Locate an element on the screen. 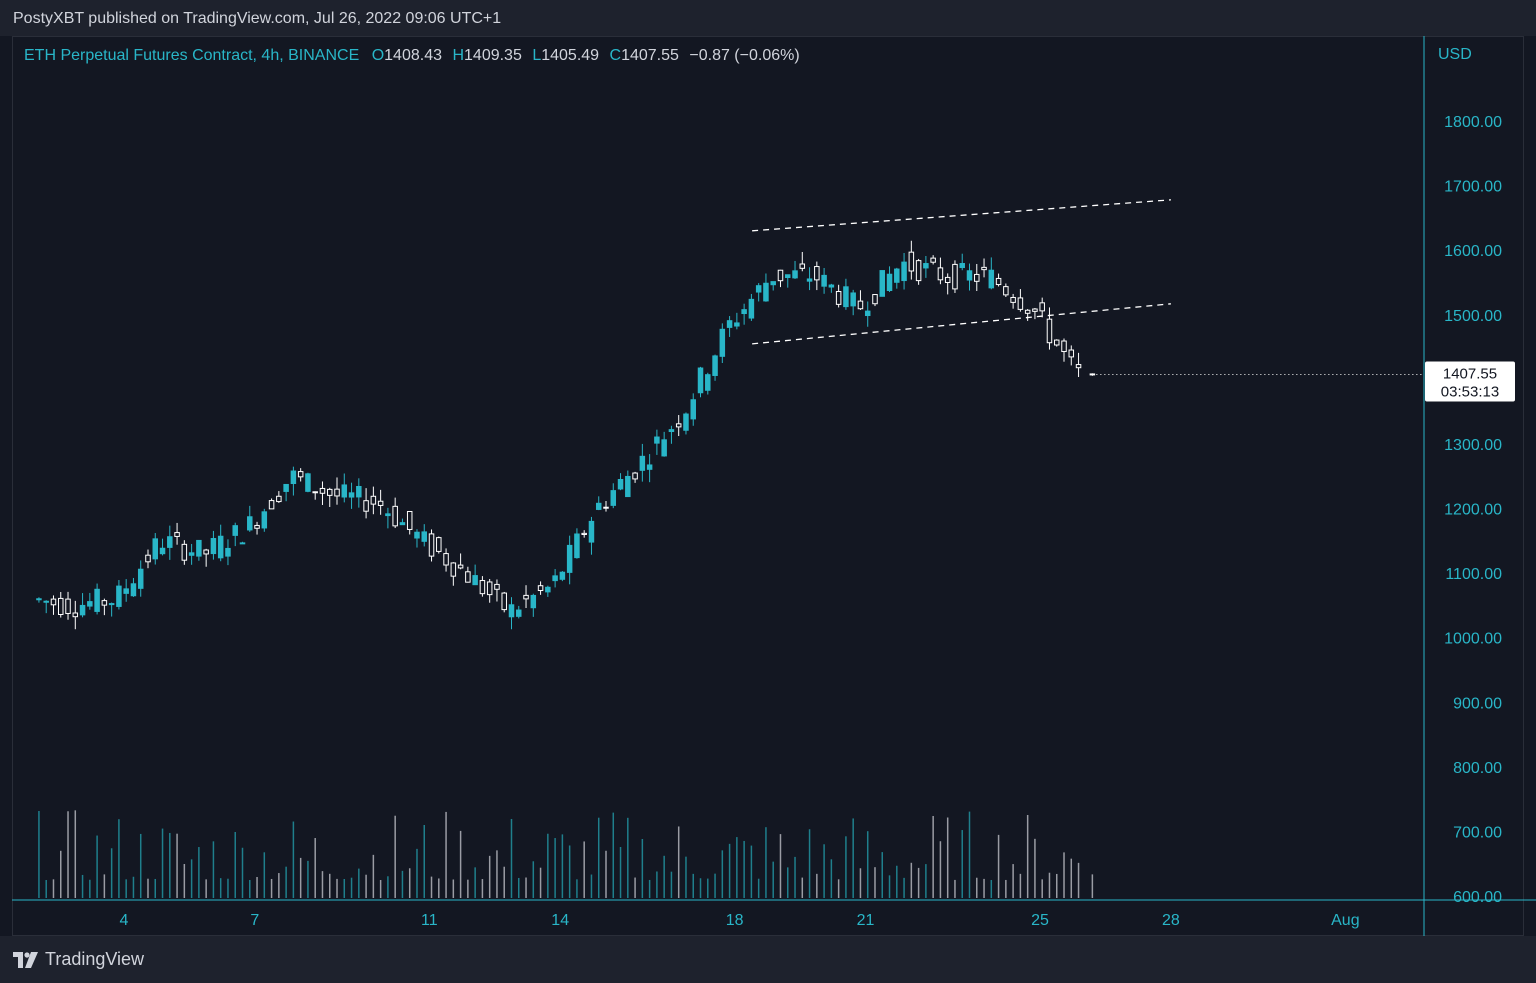 The width and height of the screenshot is (1536, 983). price-tick-label: 800.00 is located at coordinates (1477, 768).